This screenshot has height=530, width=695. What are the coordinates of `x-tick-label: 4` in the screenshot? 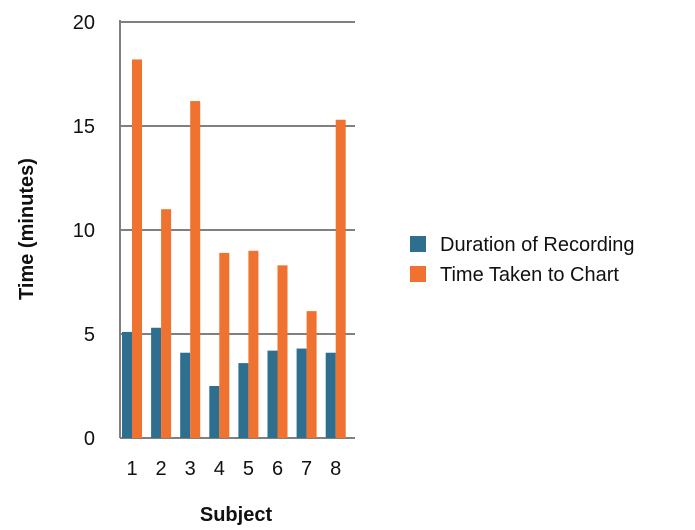 It's located at (219, 469).